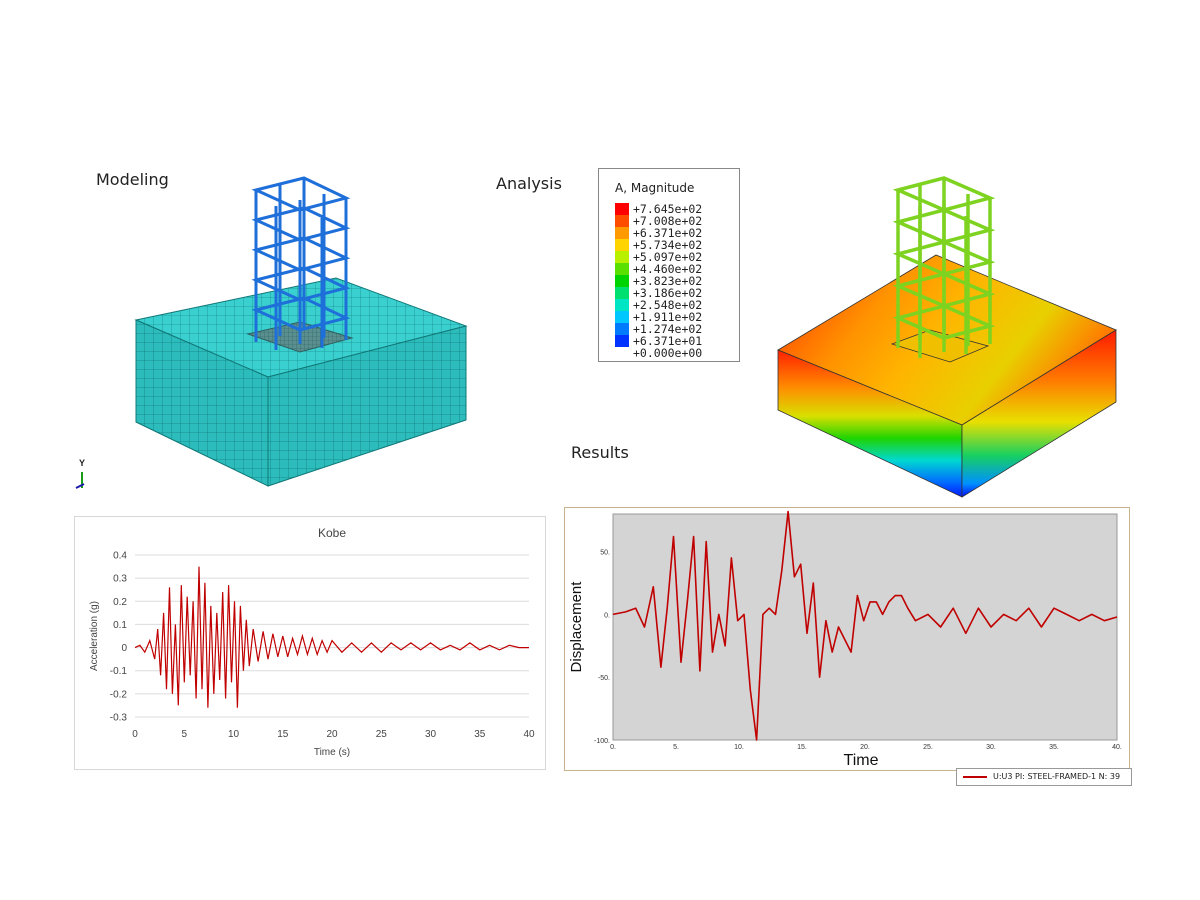  What do you see at coordinates (120, 579) in the screenshot?
I see `kobe-y-tick-label: 0.3` at bounding box center [120, 579].